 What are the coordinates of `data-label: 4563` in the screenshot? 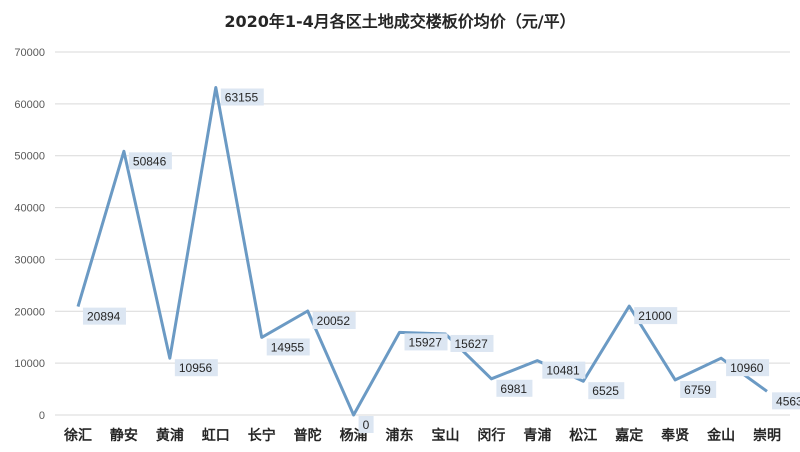 It's located at (788, 401).